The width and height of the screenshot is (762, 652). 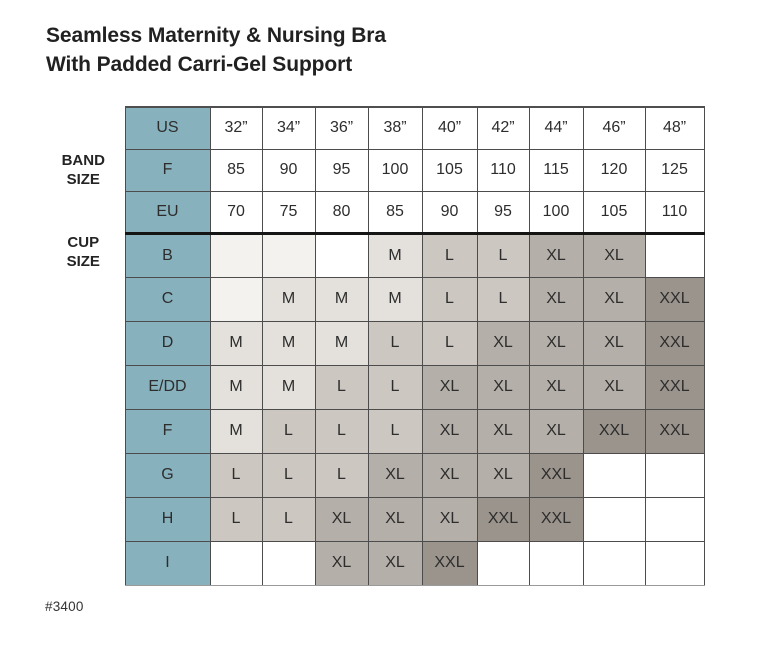 What do you see at coordinates (373, 299) in the screenshot?
I see `cup-size-row: C M M M L L XL XL XXL` at bounding box center [373, 299].